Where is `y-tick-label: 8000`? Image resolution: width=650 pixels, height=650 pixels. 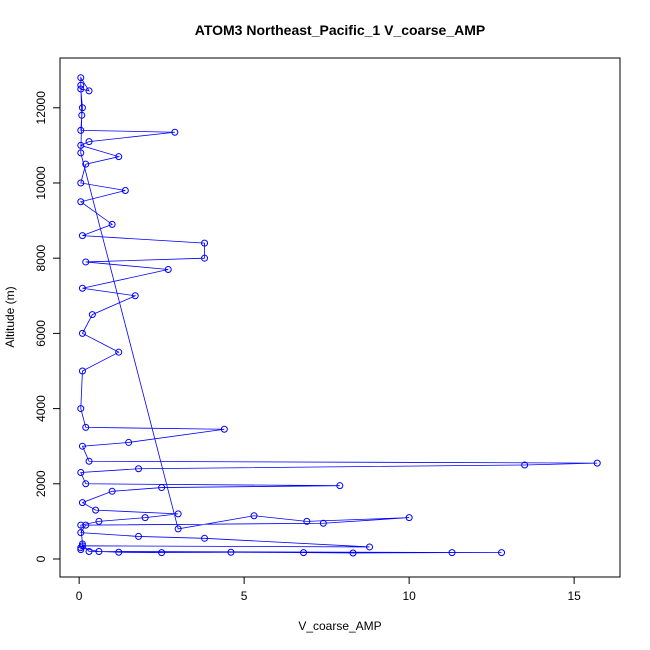 y-tick-label: 8000 is located at coordinates (41, 258).